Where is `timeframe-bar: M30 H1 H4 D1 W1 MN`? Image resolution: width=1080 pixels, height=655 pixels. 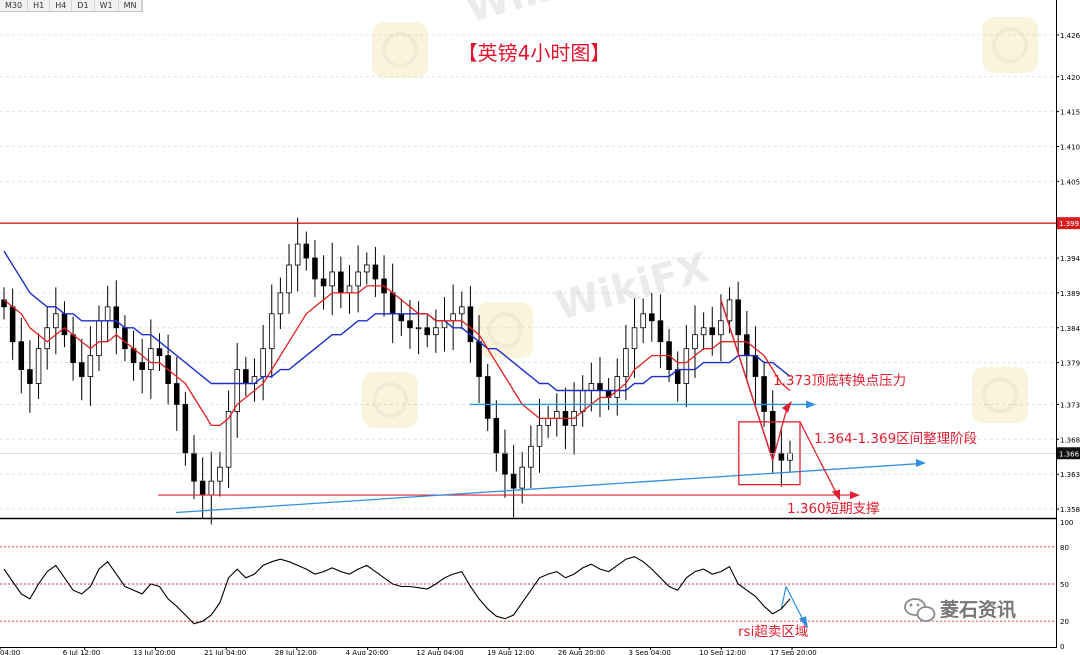 timeframe-bar: M30 H1 H4 D1 W1 MN is located at coordinates (72, 6).